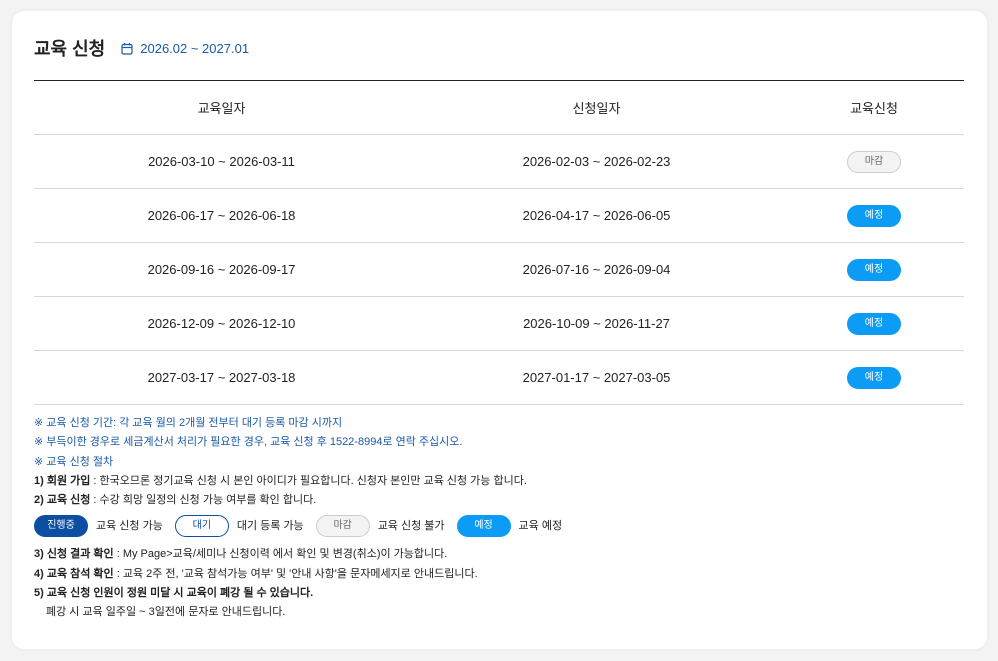  Describe the element at coordinates (195, 48) in the screenshot. I see `period-text: 2026.02 ~ 2027.01` at that location.